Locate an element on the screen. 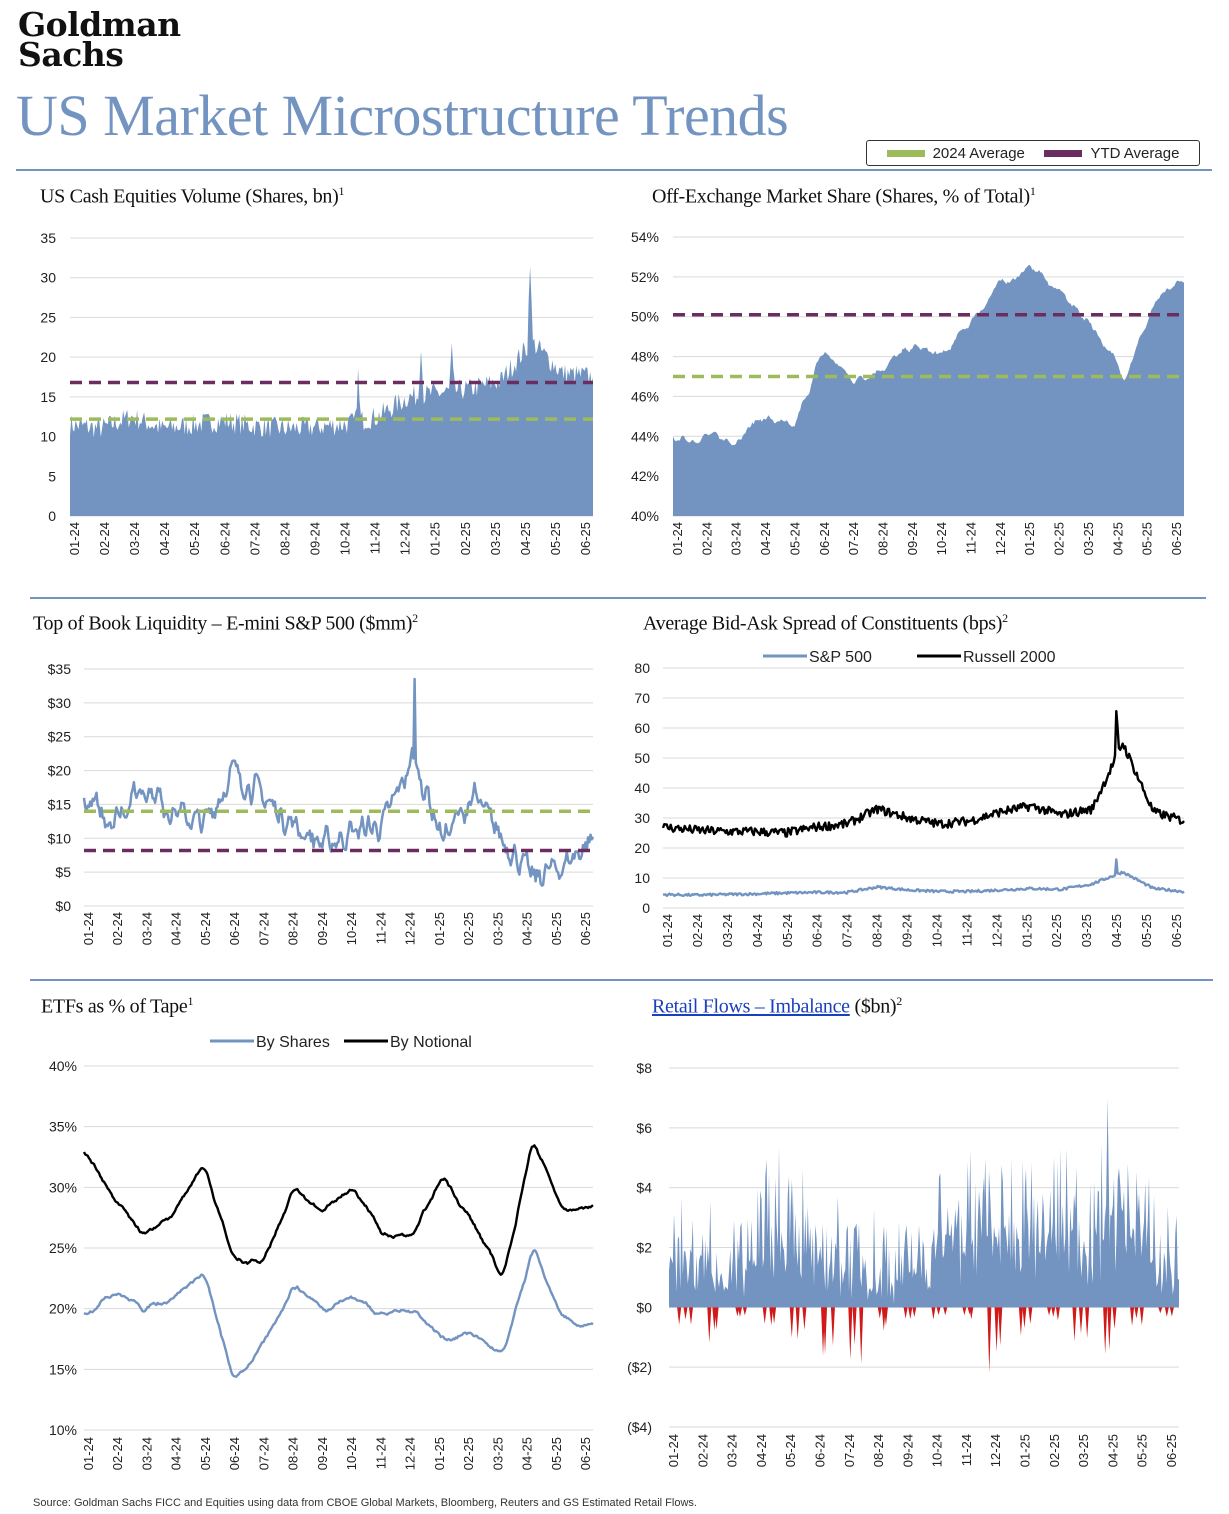  etf-x-tick-label: 02-24 is located at coordinates (117, 1453).